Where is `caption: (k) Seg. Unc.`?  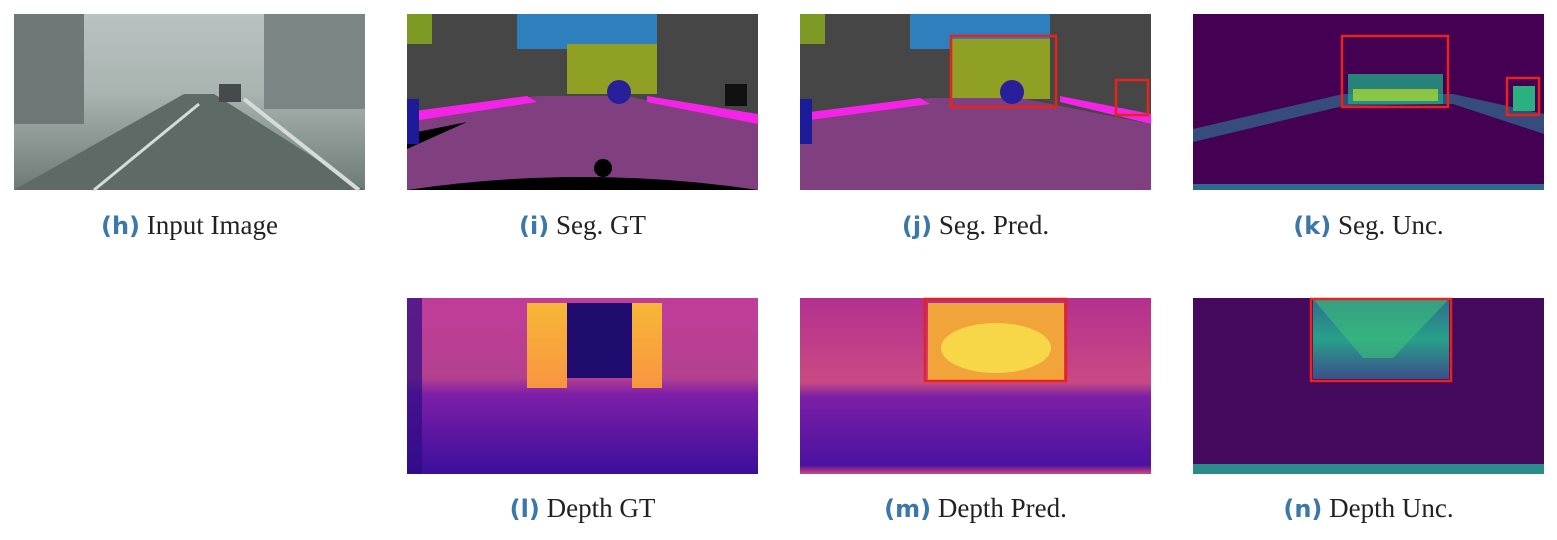
caption: (k) Seg. Unc. is located at coordinates (1368, 225).